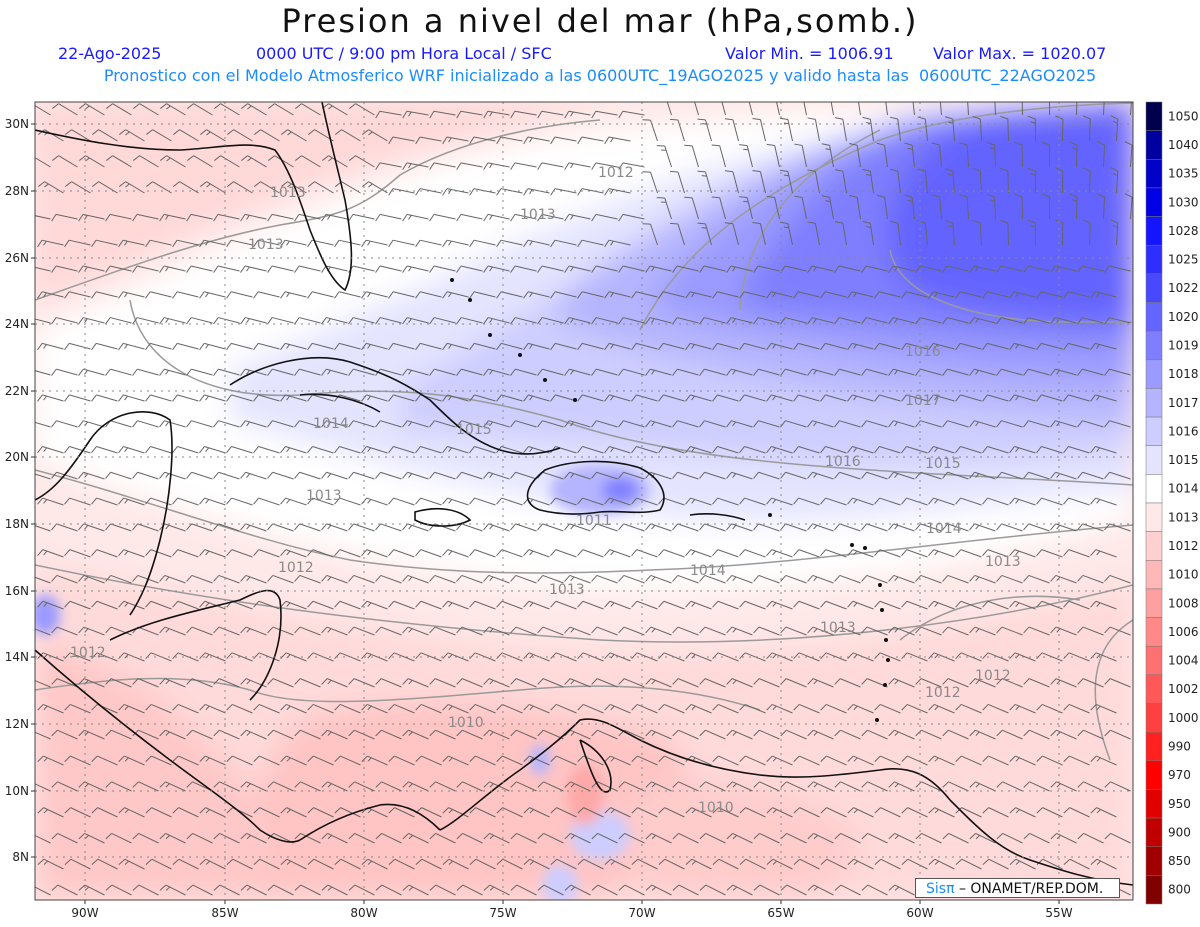 This screenshot has width=1200, height=927. What do you see at coordinates (809, 53) in the screenshot?
I see `min-value-label: Valor Min. = 1006.91` at bounding box center [809, 53].